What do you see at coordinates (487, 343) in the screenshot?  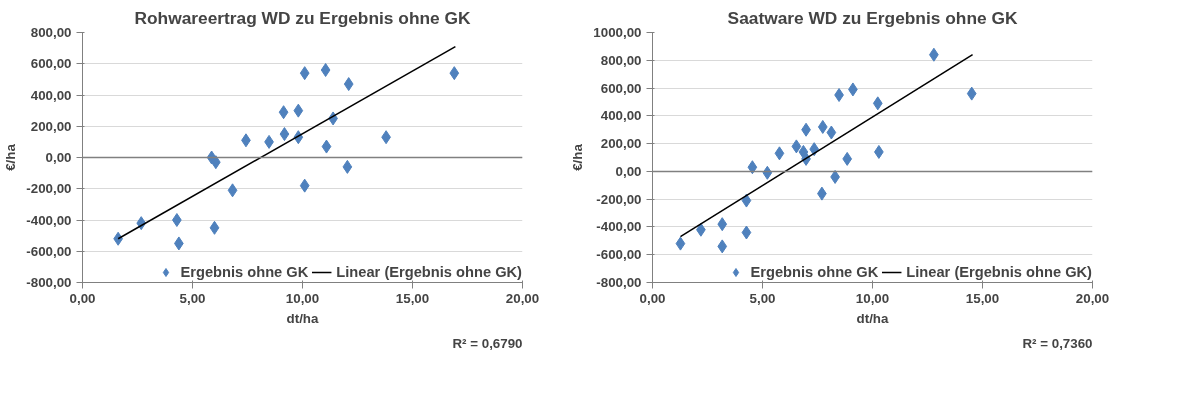 I see `text: R² = 0,6790` at bounding box center [487, 343].